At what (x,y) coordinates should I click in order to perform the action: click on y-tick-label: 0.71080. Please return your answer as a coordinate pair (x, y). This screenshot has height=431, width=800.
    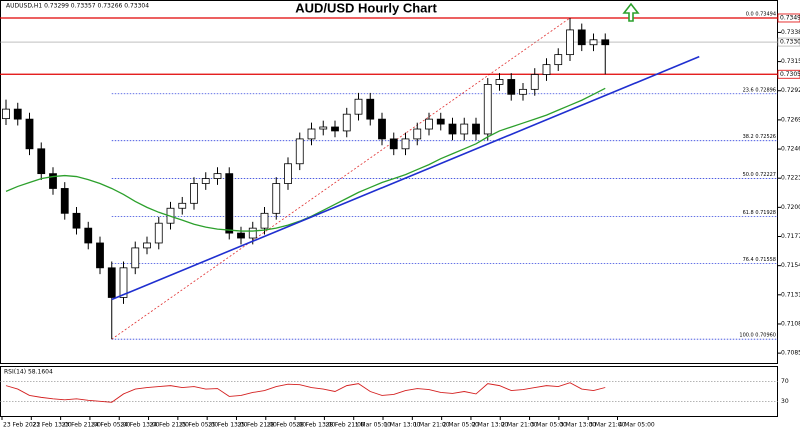
    Looking at the image, I should click on (790, 323).